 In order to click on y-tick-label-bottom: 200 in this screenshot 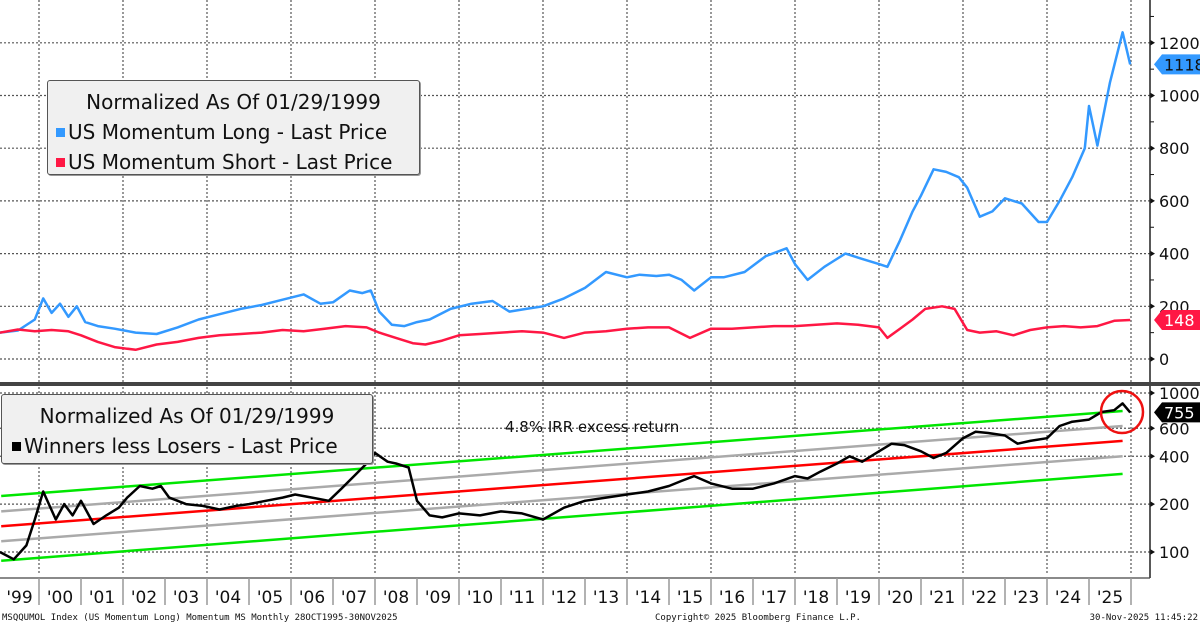, I will do `click(1174, 504)`.